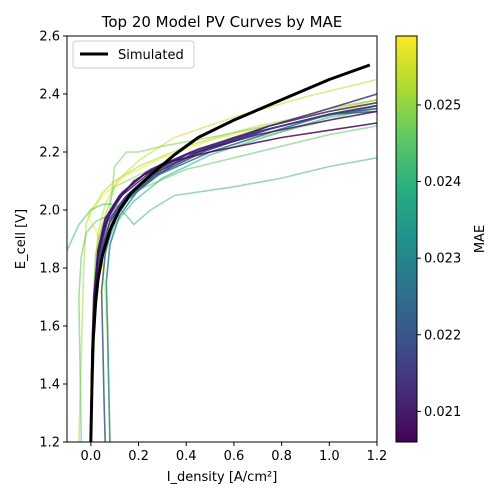 The image size is (500, 500). What do you see at coordinates (281, 456) in the screenshot?
I see `x-tick-label: 0.8` at bounding box center [281, 456].